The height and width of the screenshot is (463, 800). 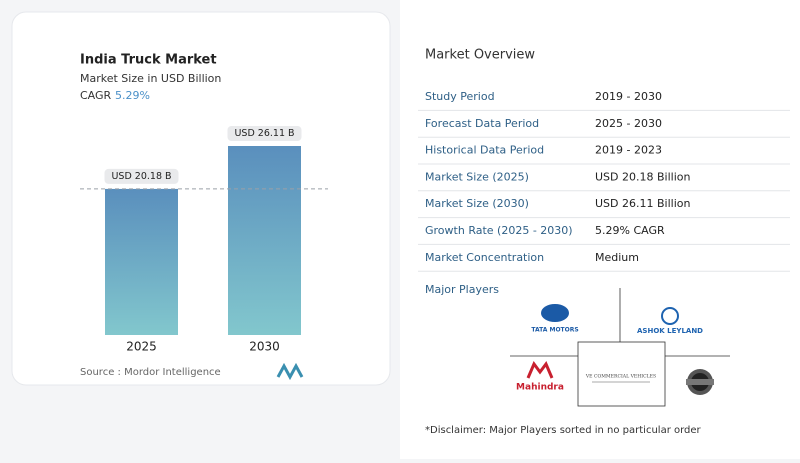 I want to click on row-value: 2019 - 2030, so click(x=628, y=96).